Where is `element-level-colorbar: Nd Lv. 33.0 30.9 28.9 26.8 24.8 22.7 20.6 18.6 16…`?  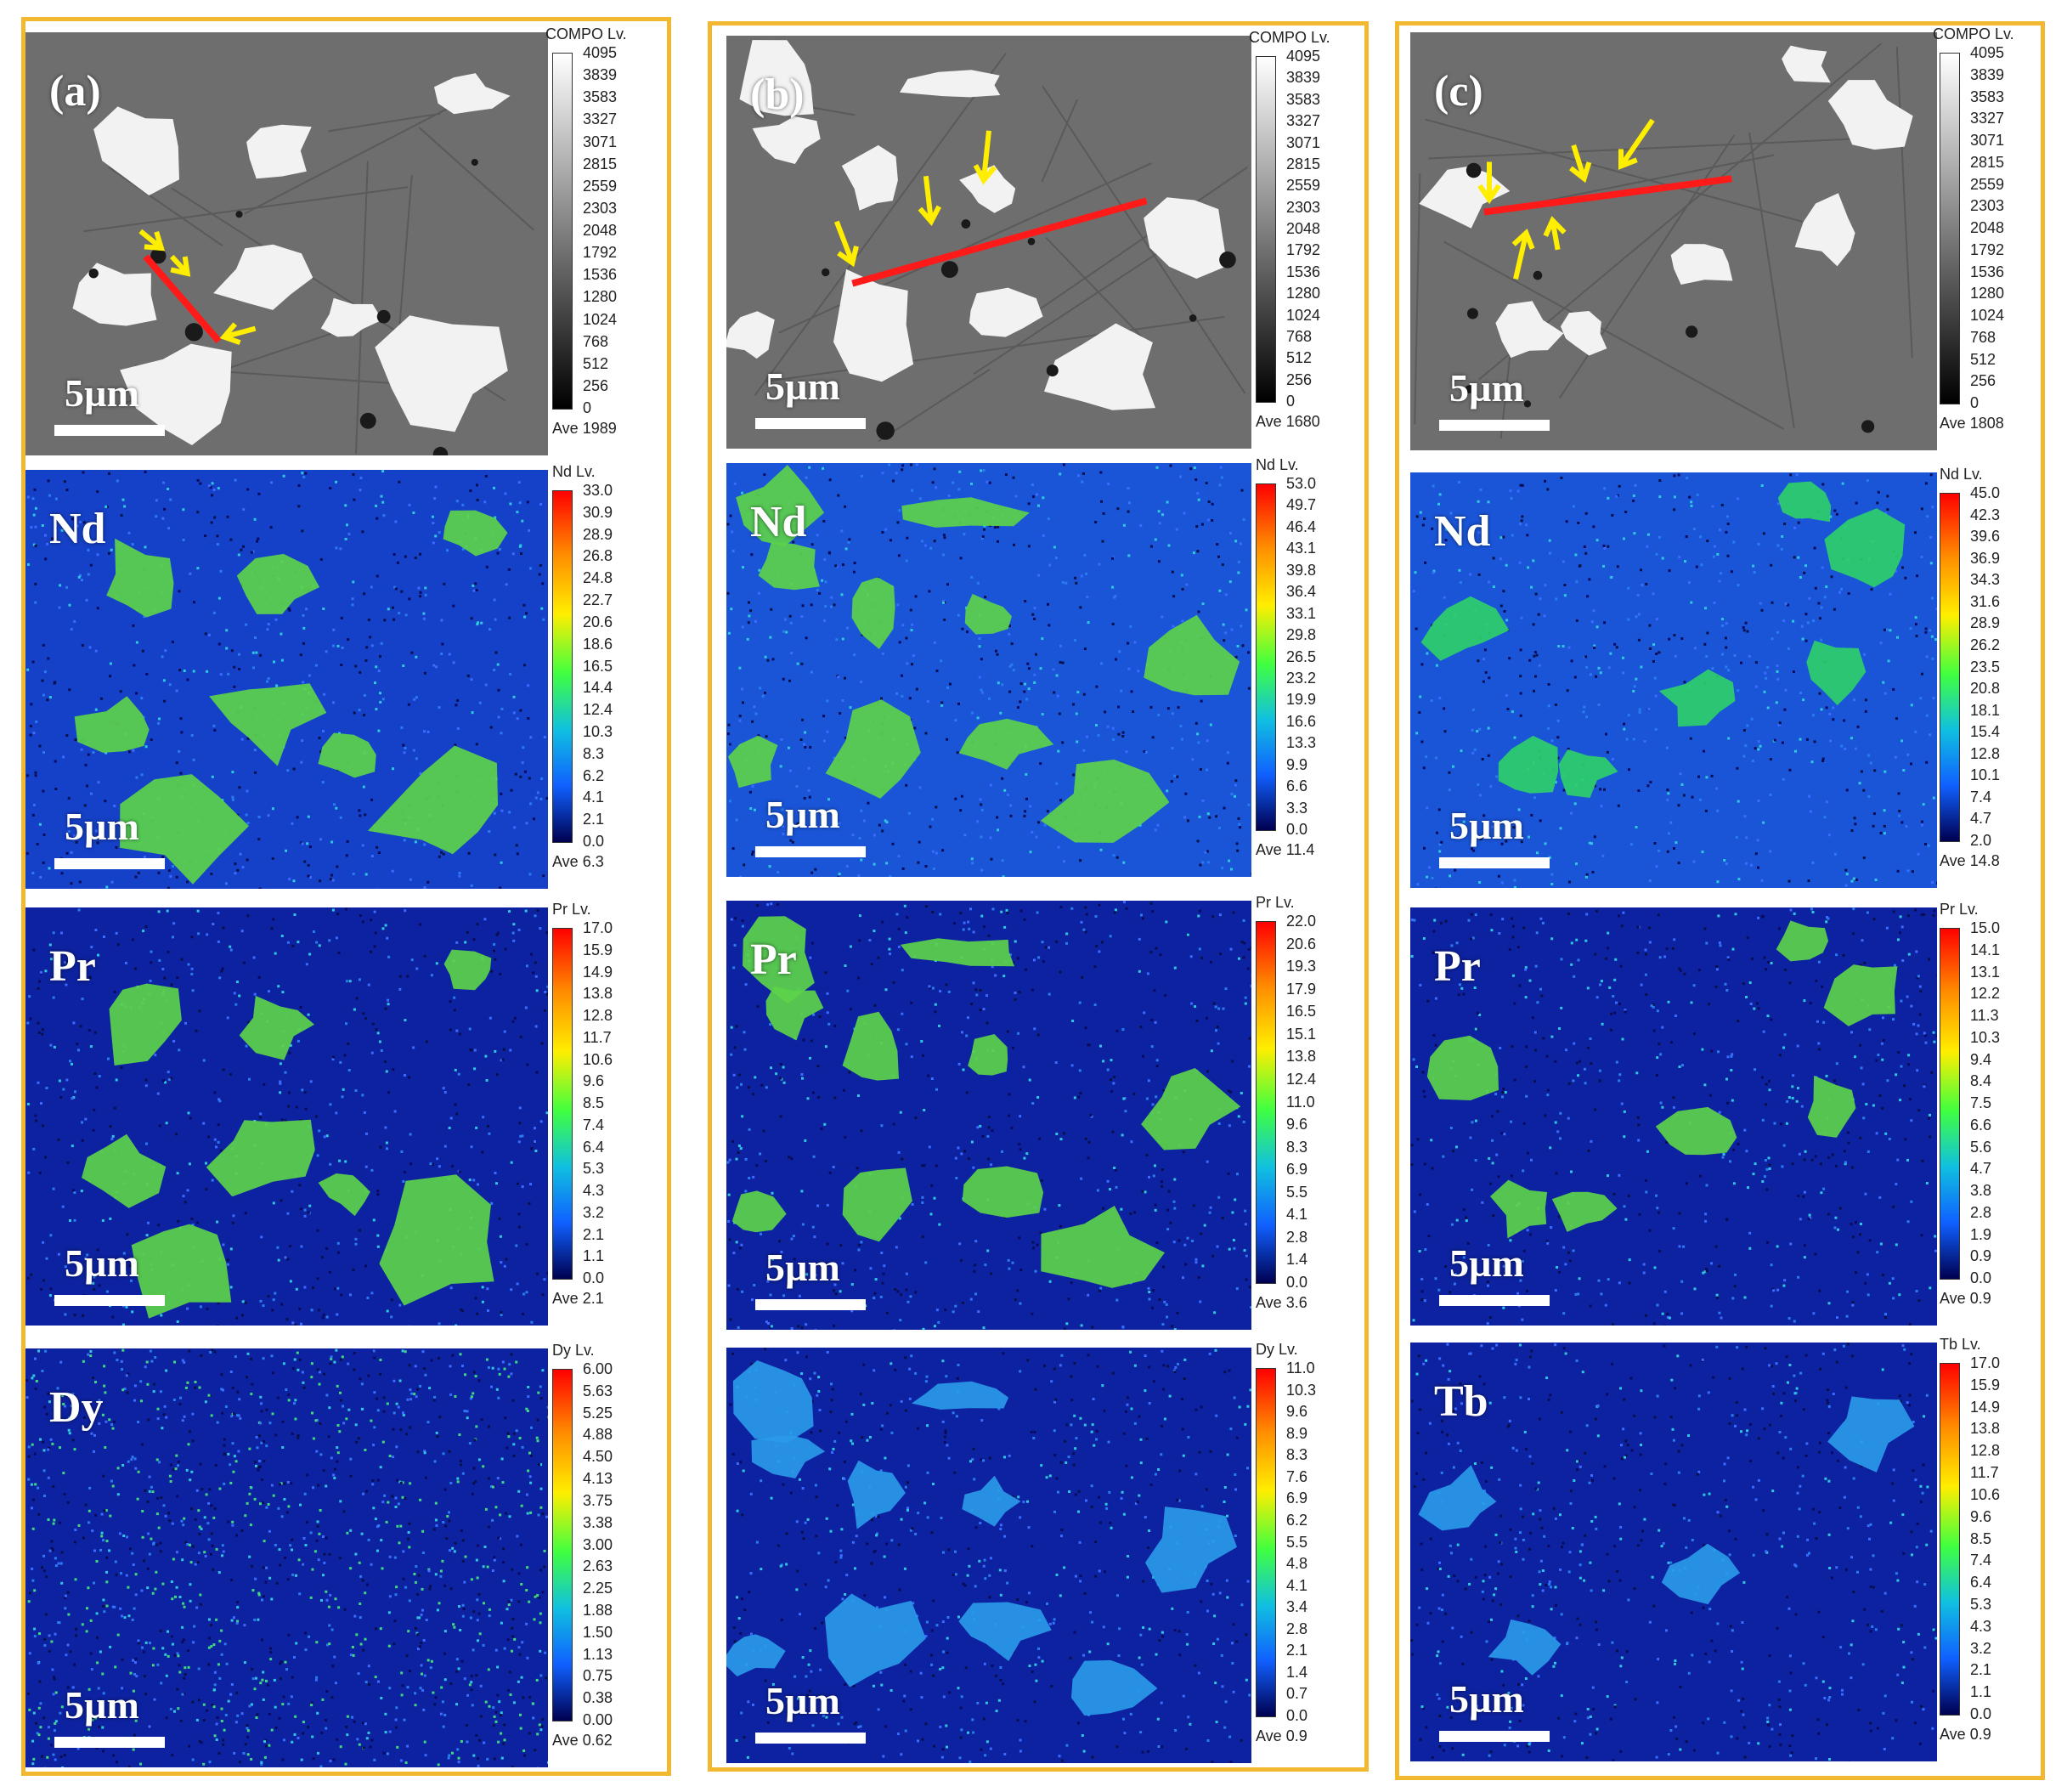 element-level-colorbar: Nd Lv. 33.0 30.9 28.9 26.8 24.8 22.7 20.6 18.6 16… is located at coordinates (596, 672).